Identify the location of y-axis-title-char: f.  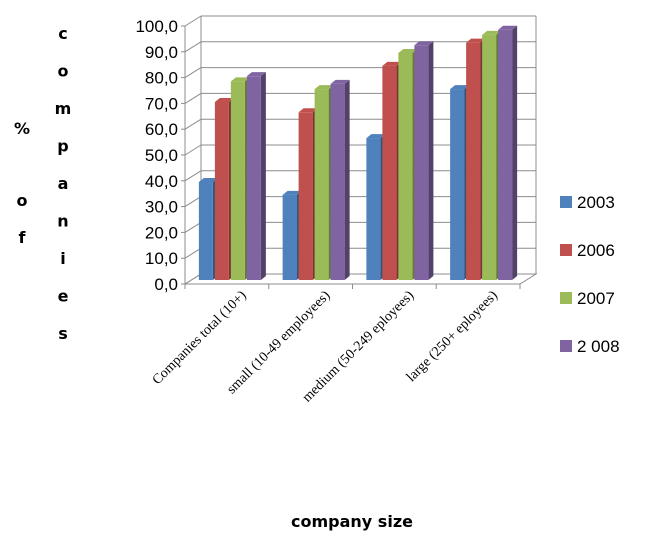
(23, 237).